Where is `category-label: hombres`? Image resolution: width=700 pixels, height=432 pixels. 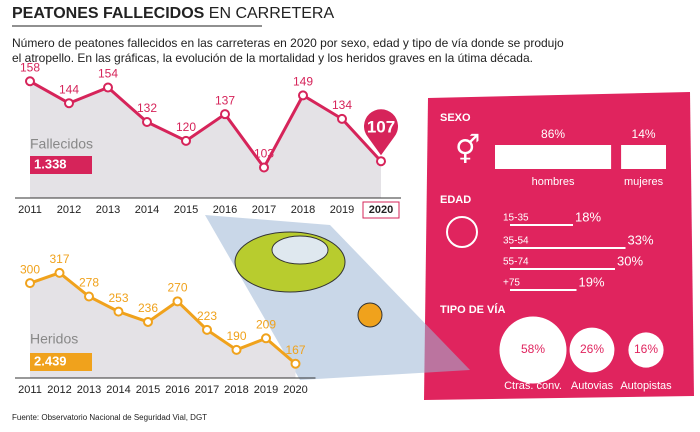 category-label: hombres is located at coordinates (553, 182).